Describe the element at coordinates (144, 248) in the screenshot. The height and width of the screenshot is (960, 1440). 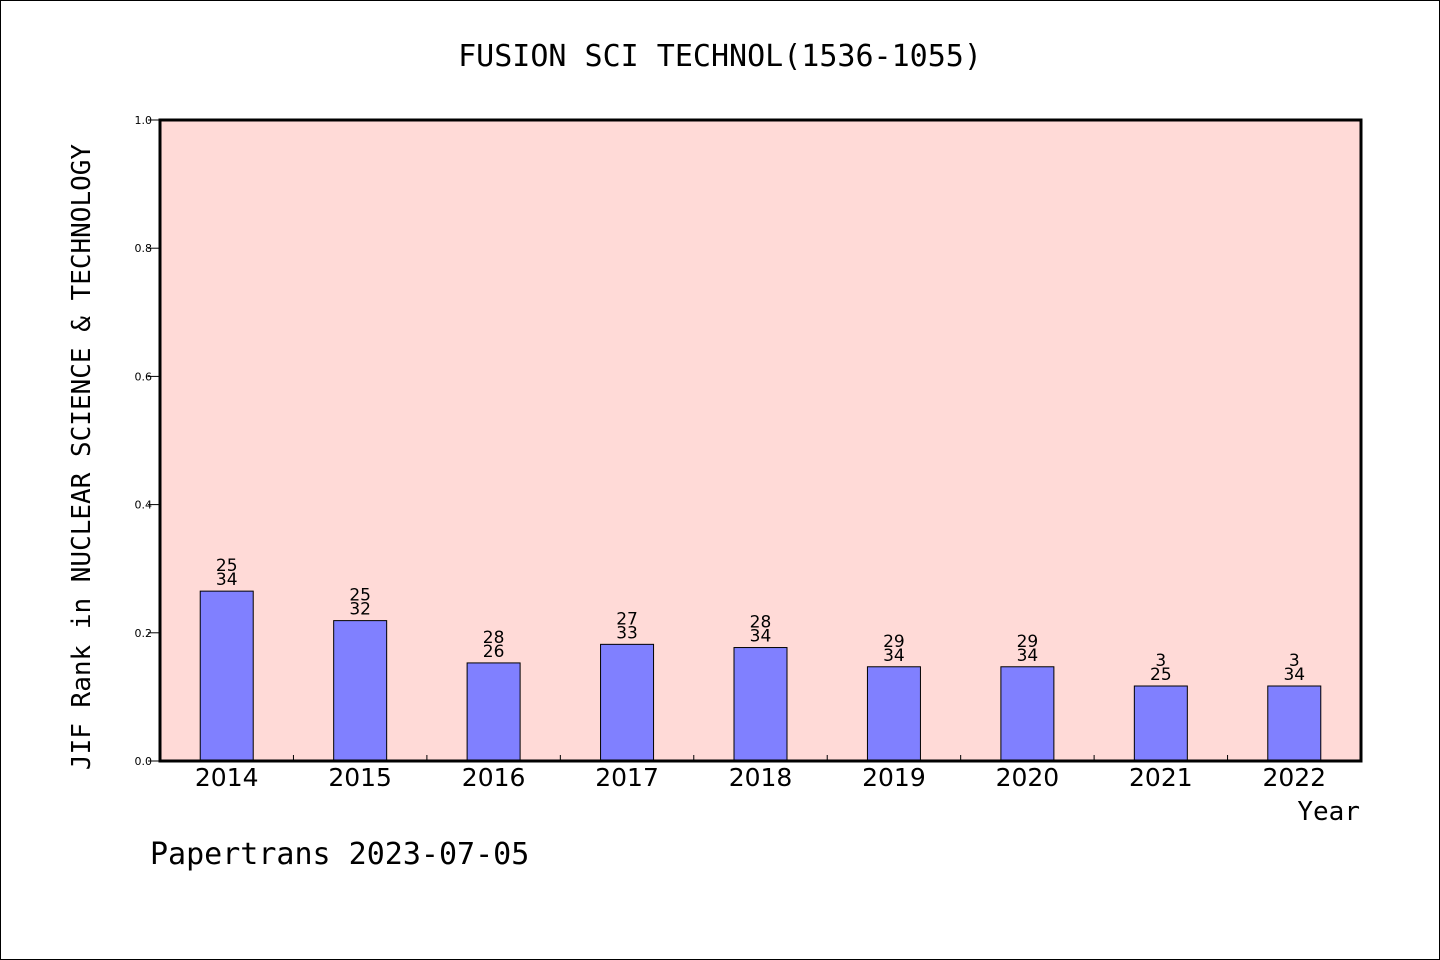
I see `y-tick-label: 0.8` at that location.